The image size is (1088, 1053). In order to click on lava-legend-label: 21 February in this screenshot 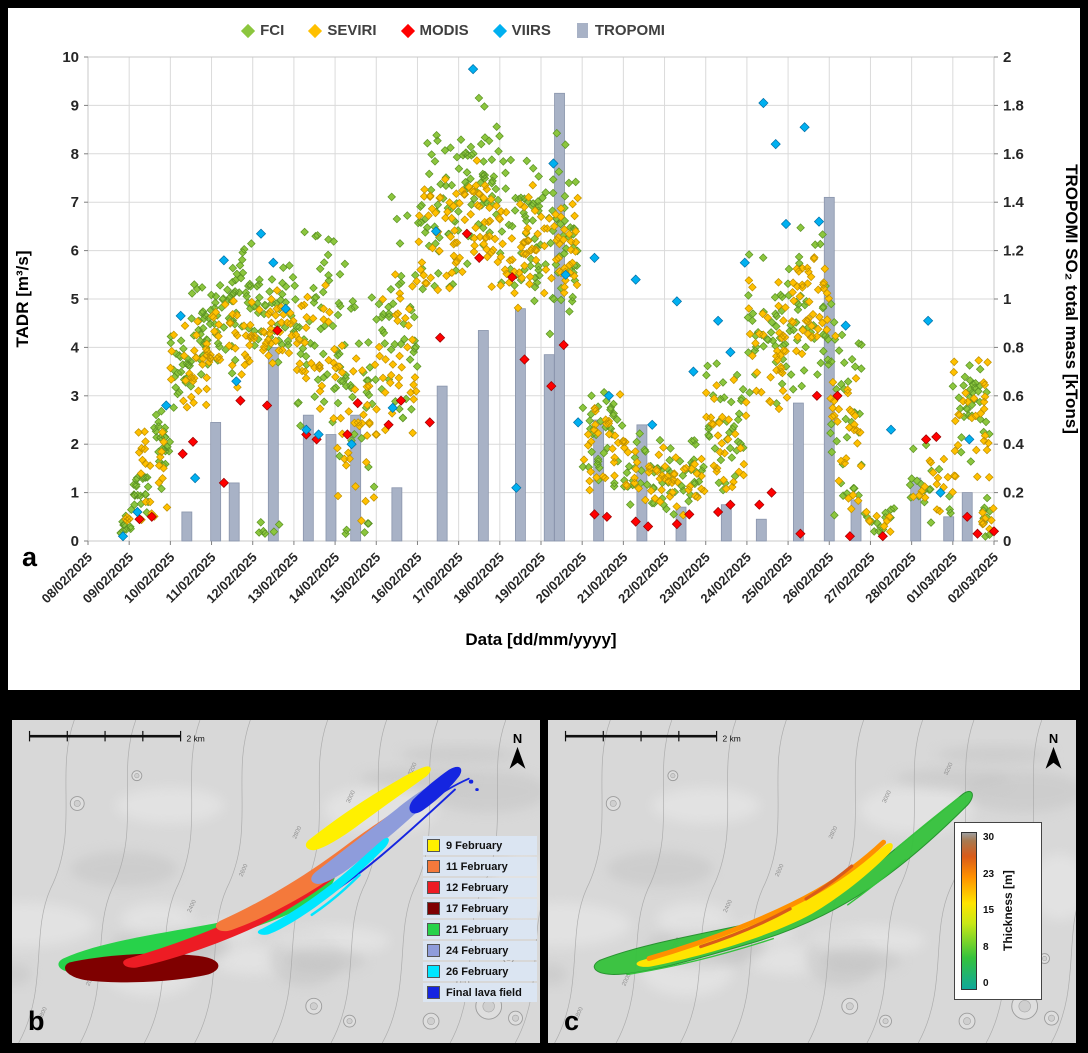, I will do `click(477, 929)`.